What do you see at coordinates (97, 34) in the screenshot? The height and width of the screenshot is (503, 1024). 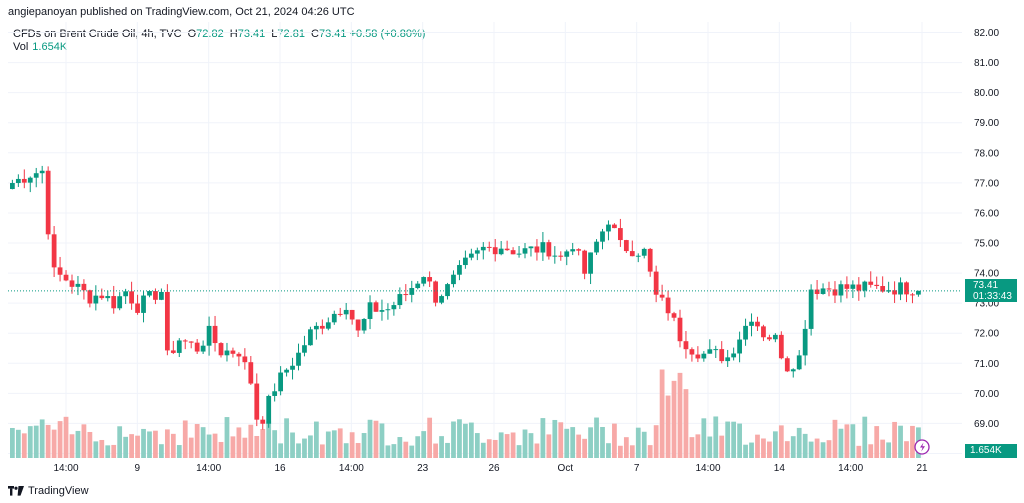 I see `symbol-label: CFDs on Brent Crude Oil, 4h, TVC` at bounding box center [97, 34].